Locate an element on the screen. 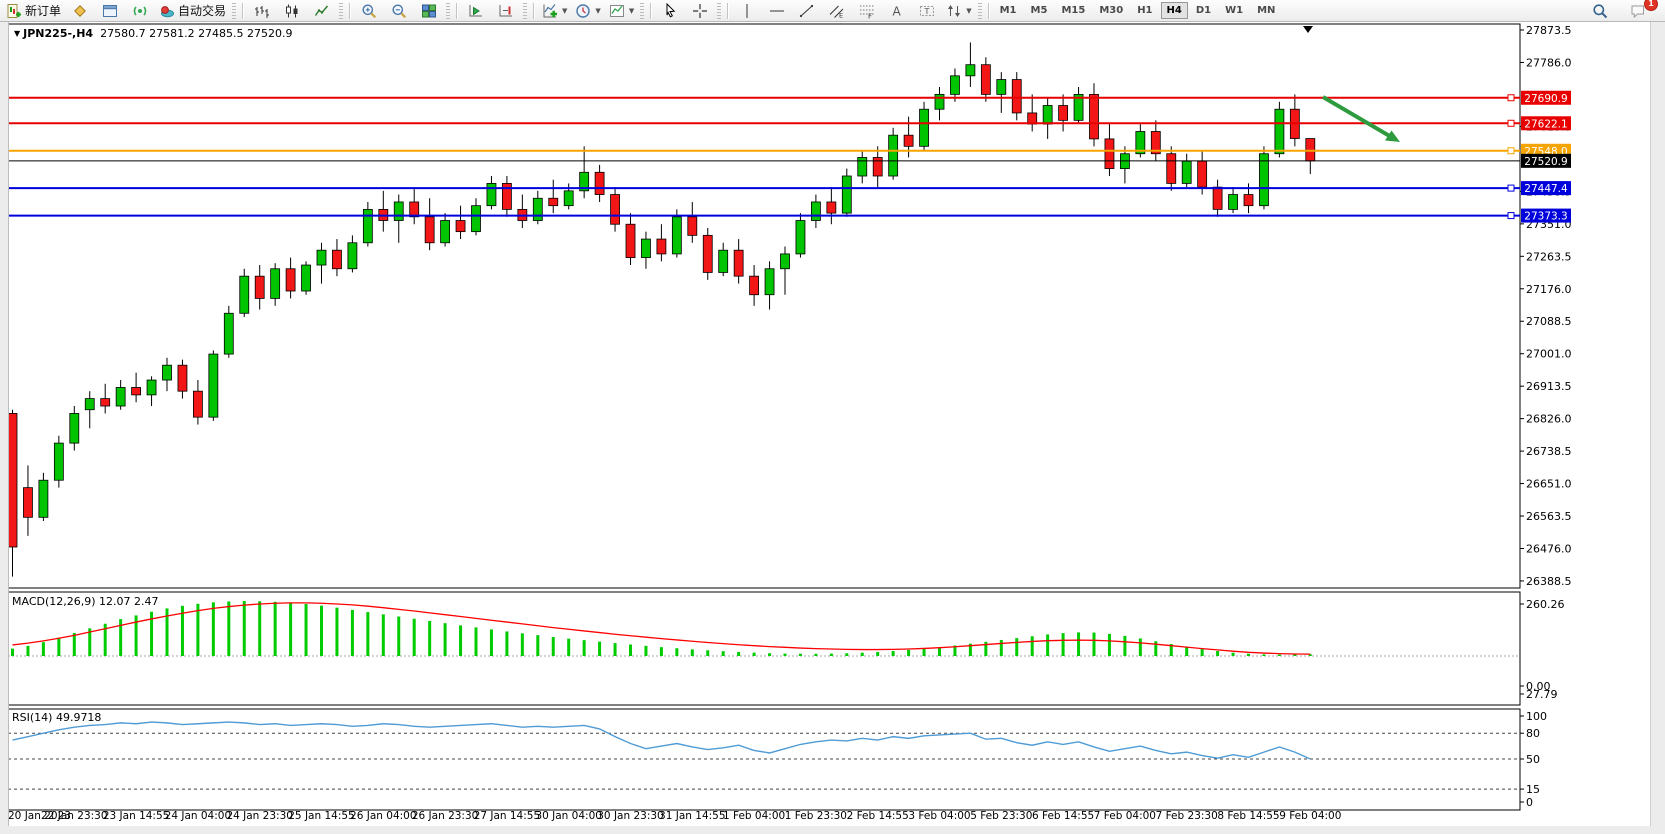 This screenshot has width=1665, height=834. crosshair-button is located at coordinates (700, 11).